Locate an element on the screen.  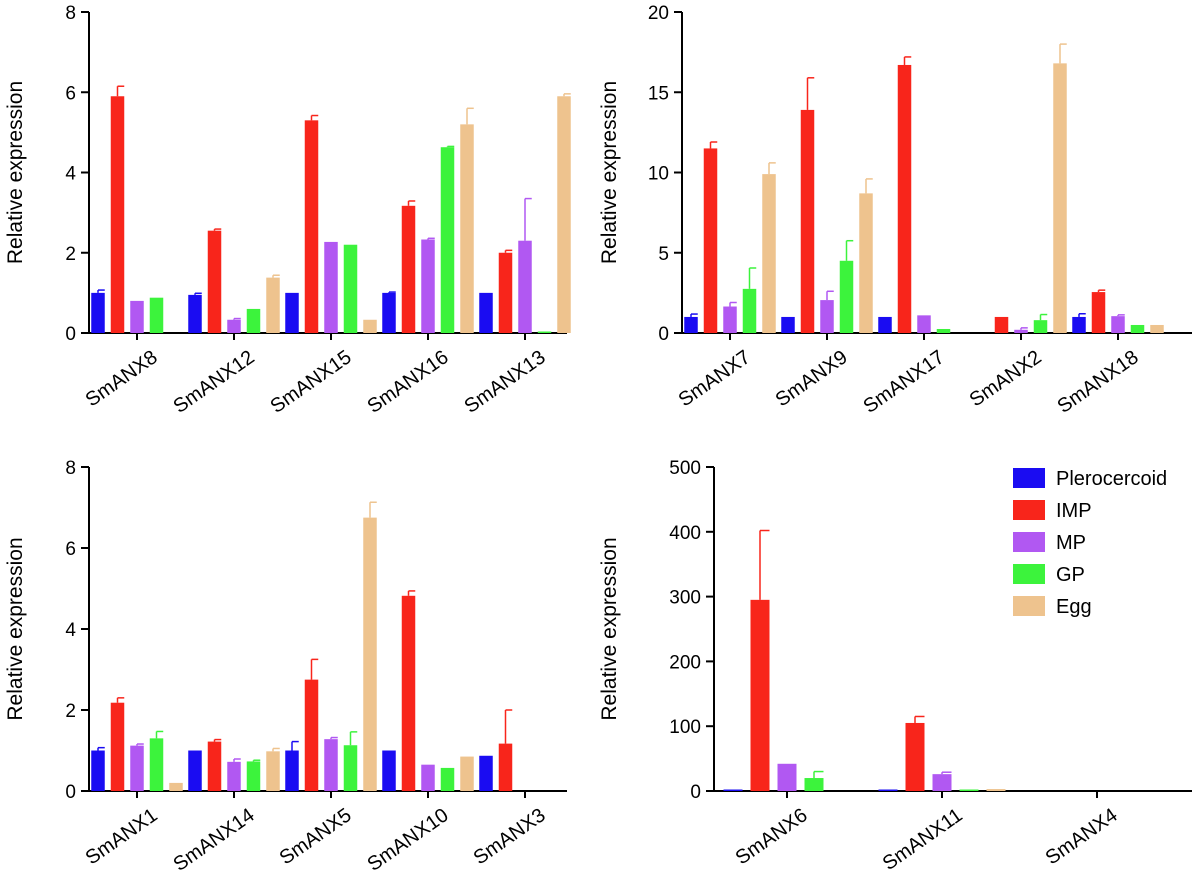
legend-swatch-egg is located at coordinates (1029, 606).